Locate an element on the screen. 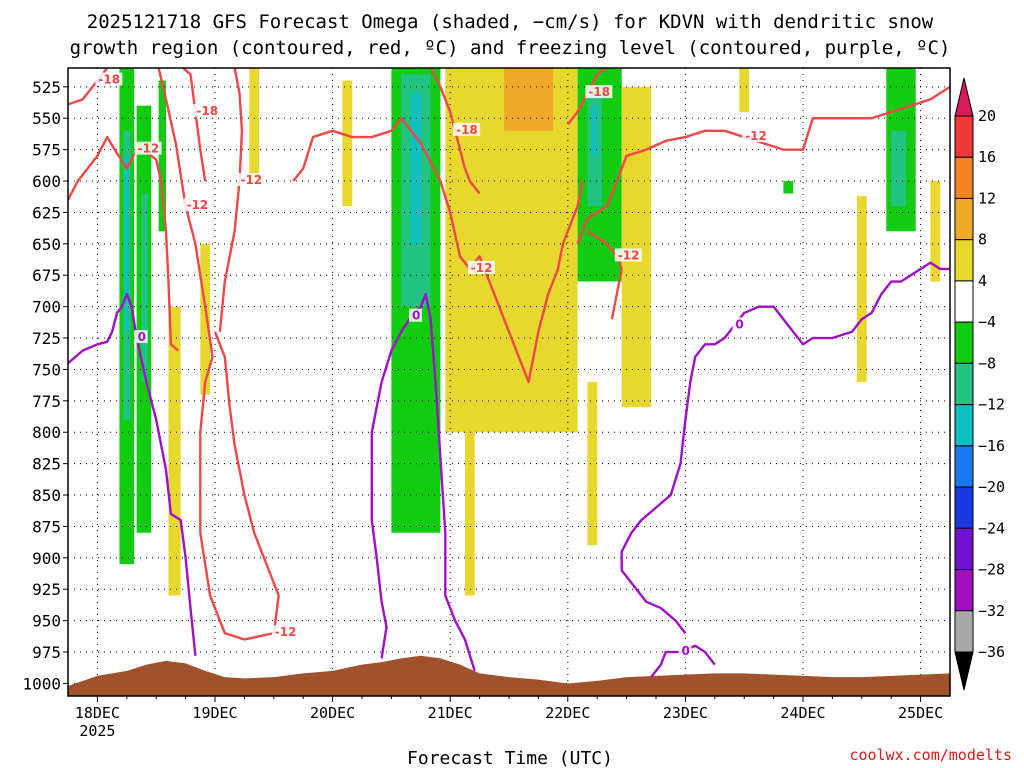 The height and width of the screenshot is (768, 1024). y-tick-label-675: 675 is located at coordinates (46, 275).